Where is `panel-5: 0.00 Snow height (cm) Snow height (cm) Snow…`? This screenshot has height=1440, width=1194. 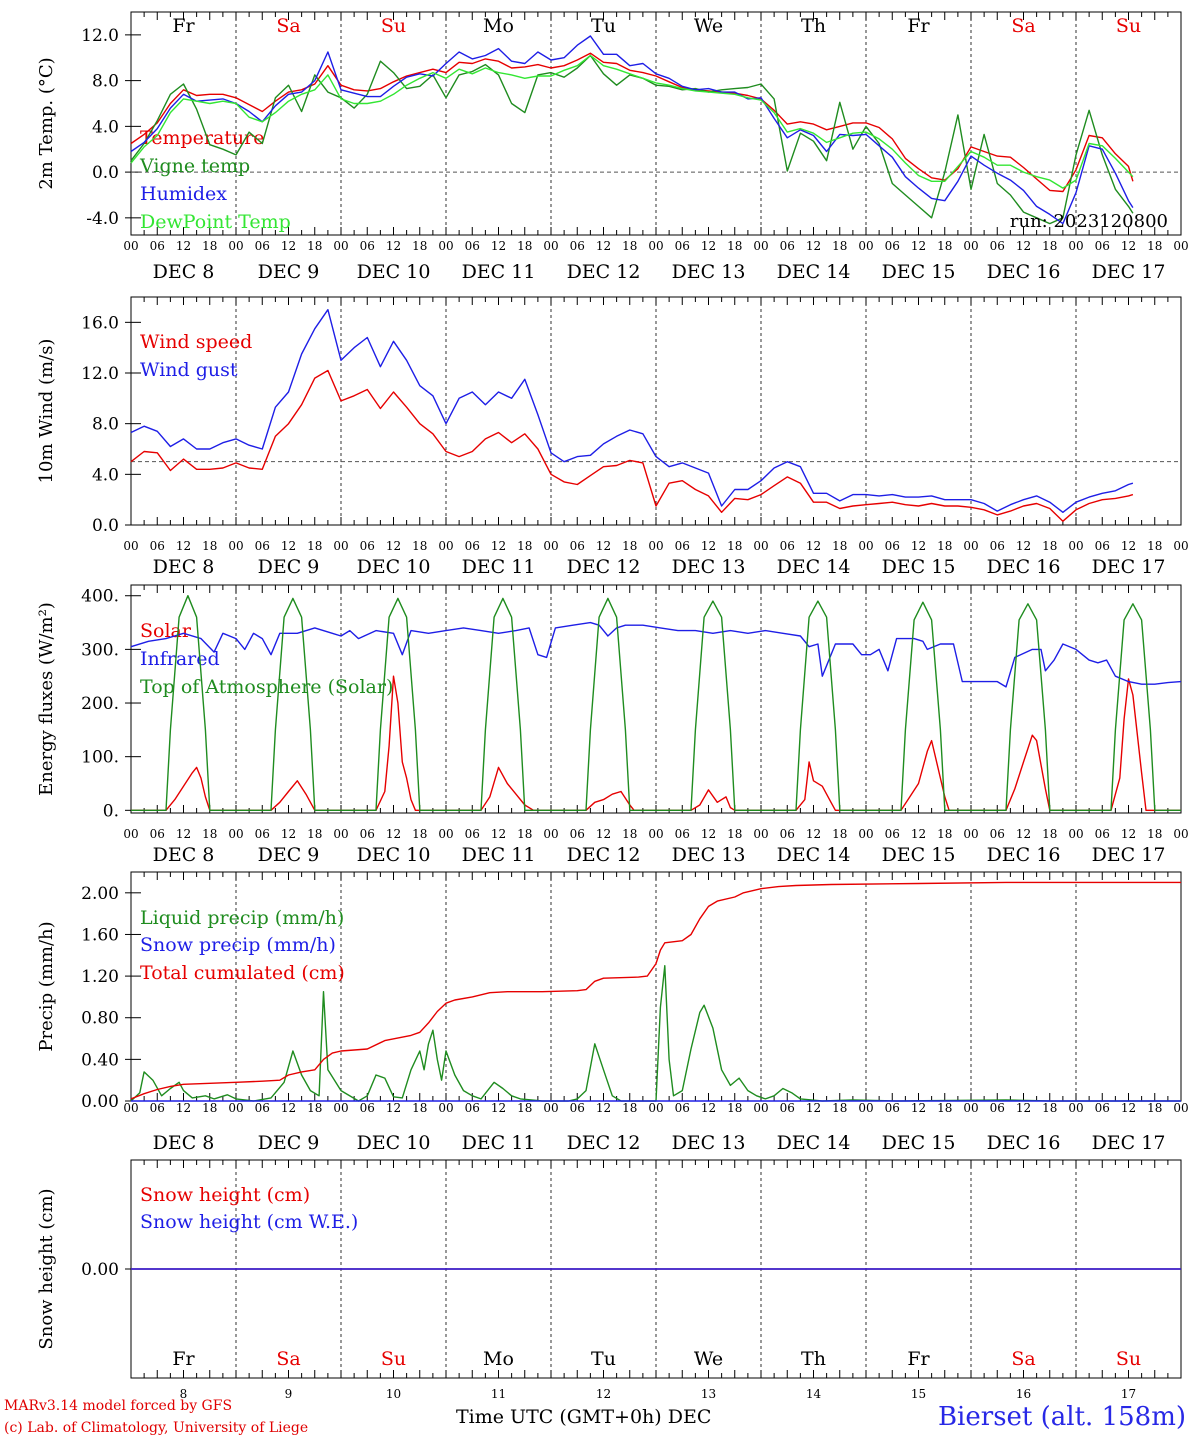 panel-5: 0.00 Snow height (cm) Snow height (cm) Snow… is located at coordinates (609, 1269).